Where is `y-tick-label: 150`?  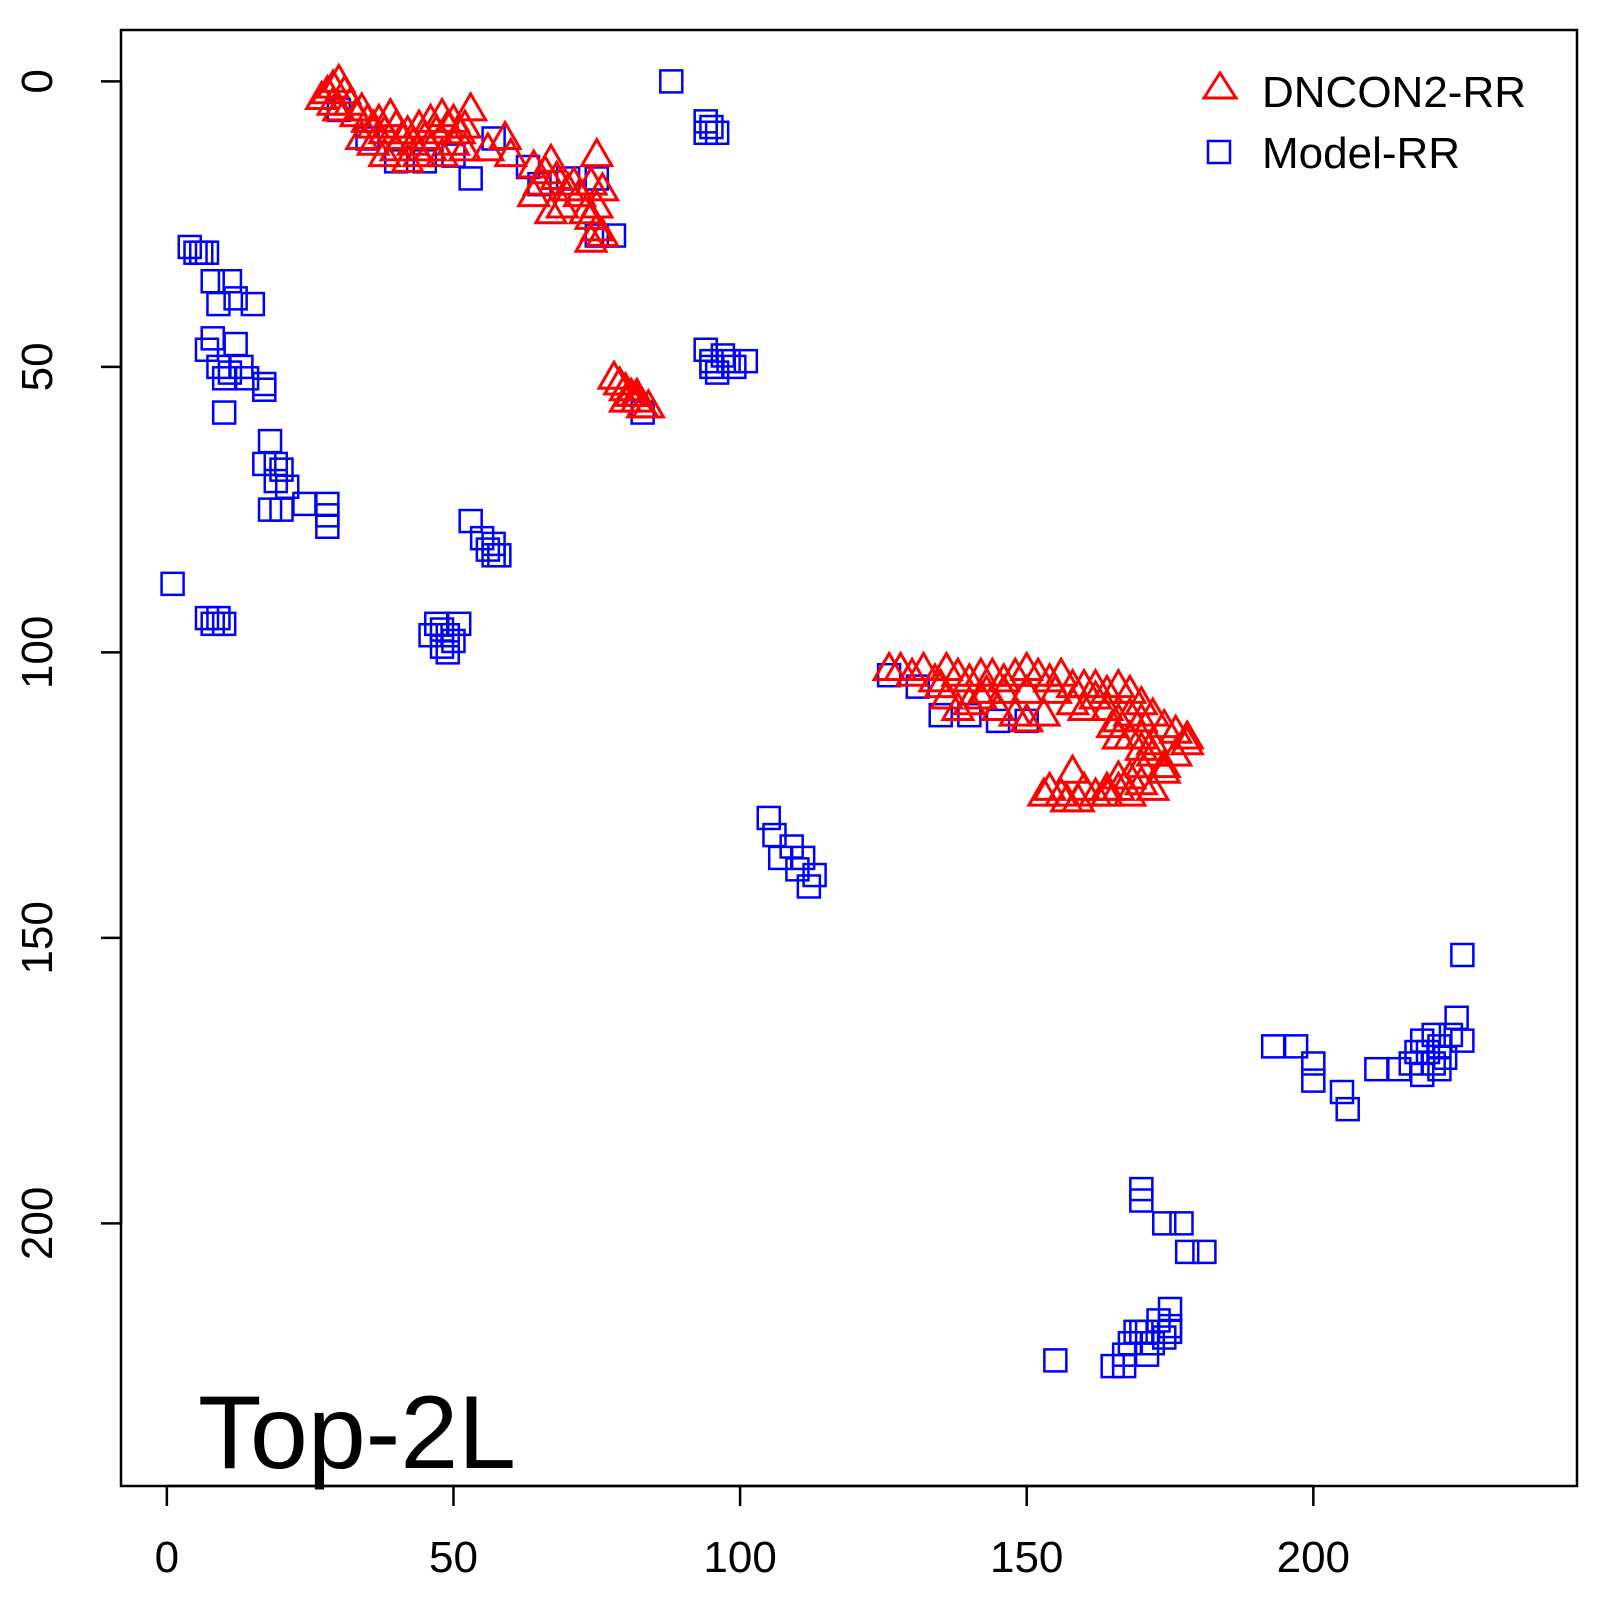 y-tick-label: 150 is located at coordinates (37, 937).